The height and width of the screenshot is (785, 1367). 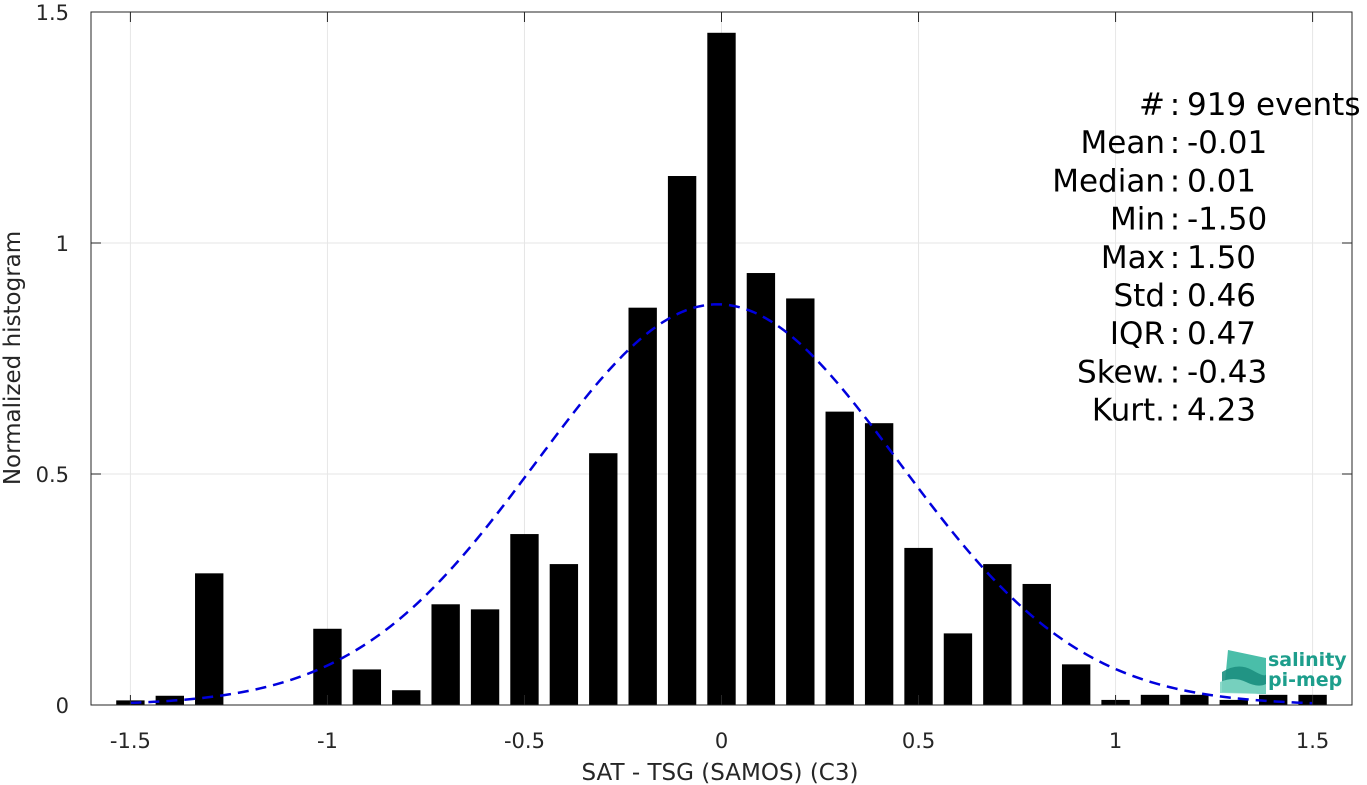 I want to click on y-tick-label: 0, so click(x=62, y=706).